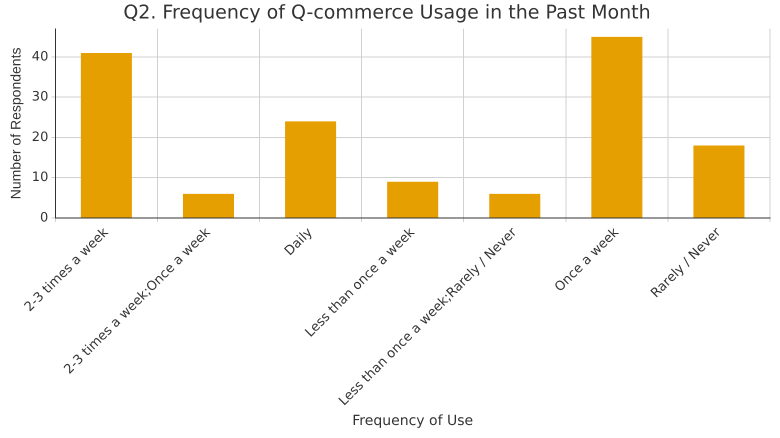  Describe the element at coordinates (40, 56) in the screenshot. I see `y-tick-label: 40` at that location.